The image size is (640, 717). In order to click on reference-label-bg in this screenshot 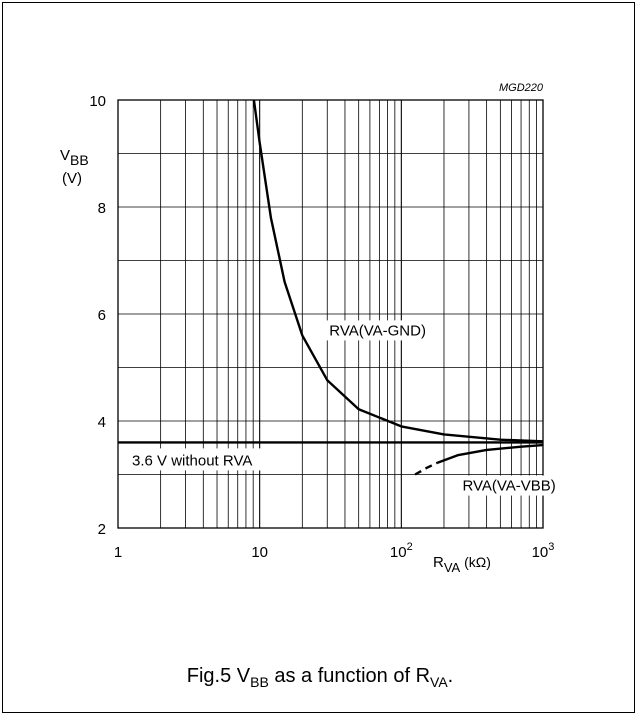, I will do `click(211, 459)`.